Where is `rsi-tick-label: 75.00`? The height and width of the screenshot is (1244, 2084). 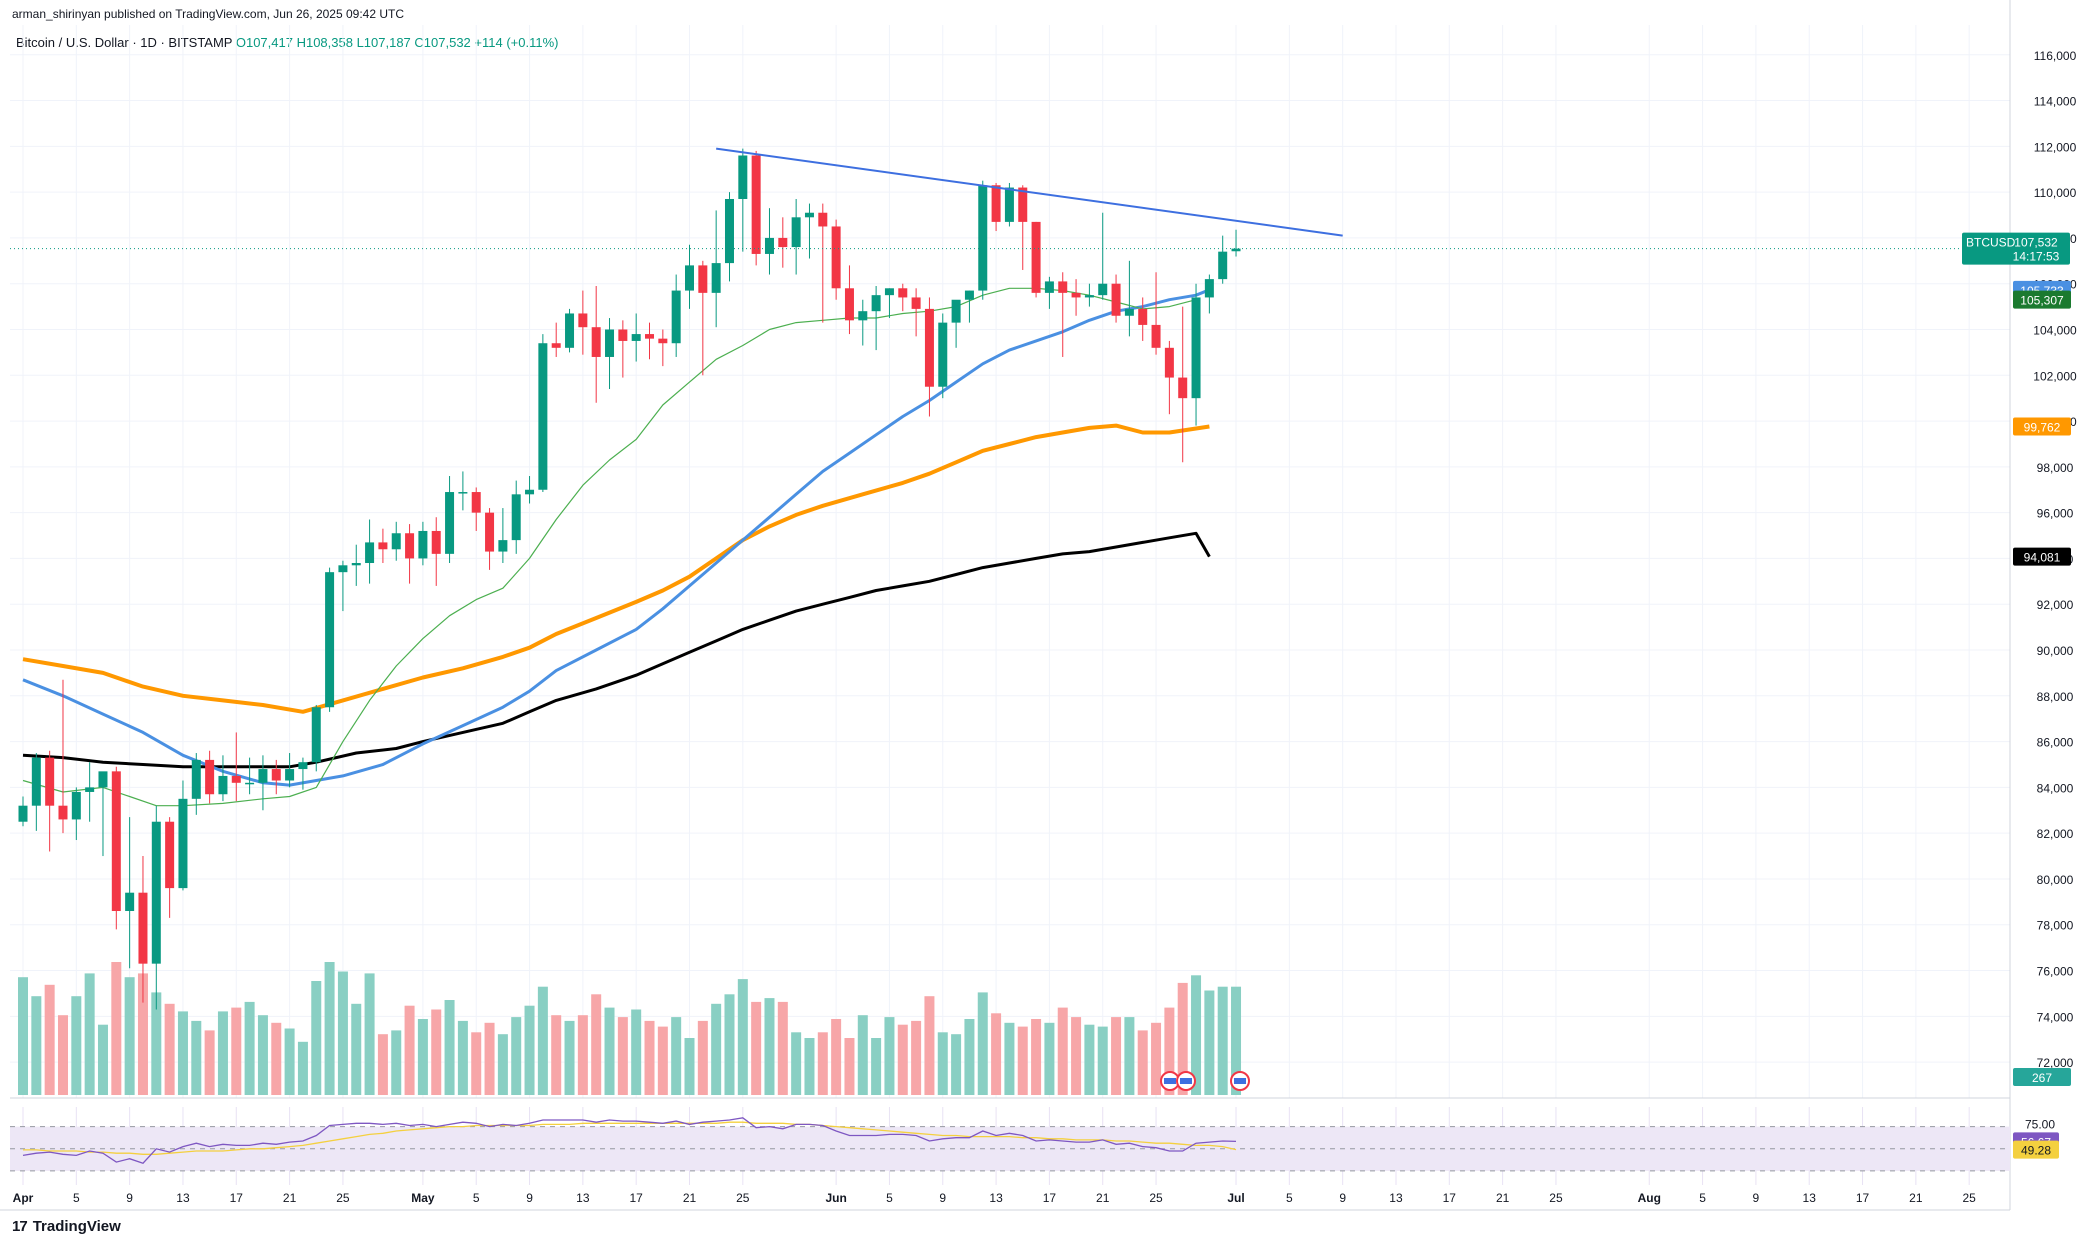 rsi-tick-label: 75.00 is located at coordinates (2040, 1124).